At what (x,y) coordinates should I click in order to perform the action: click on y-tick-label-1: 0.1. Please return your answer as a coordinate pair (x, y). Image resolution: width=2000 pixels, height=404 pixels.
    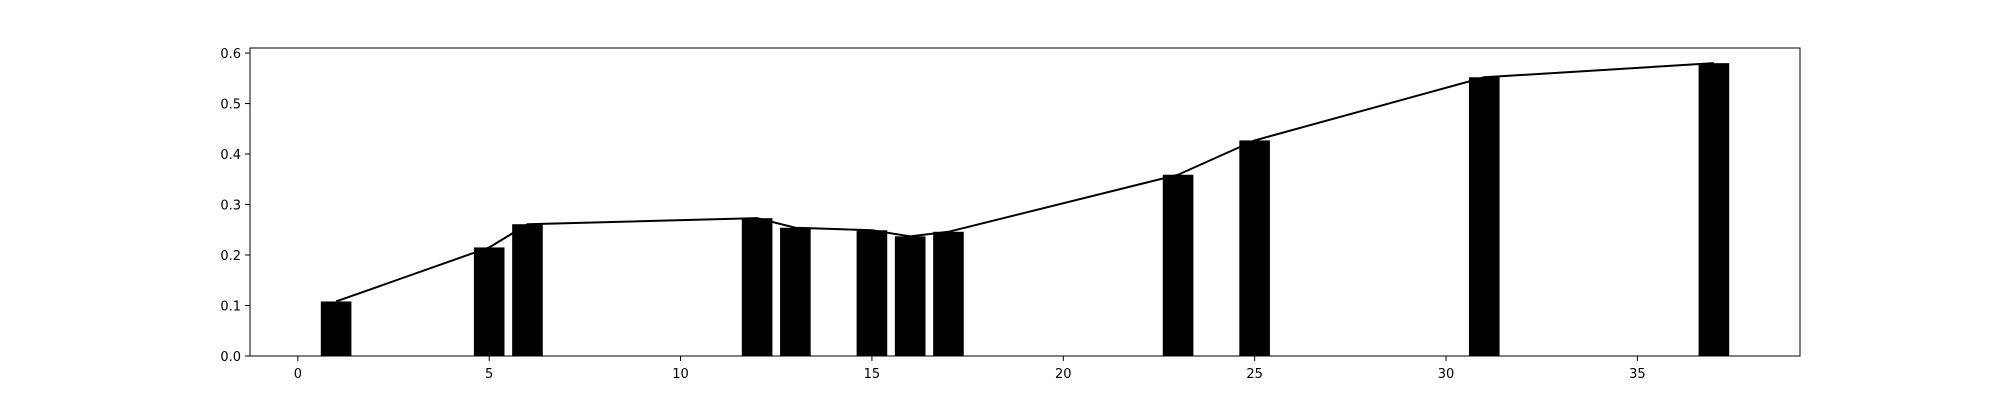
    Looking at the image, I should click on (230, 307).